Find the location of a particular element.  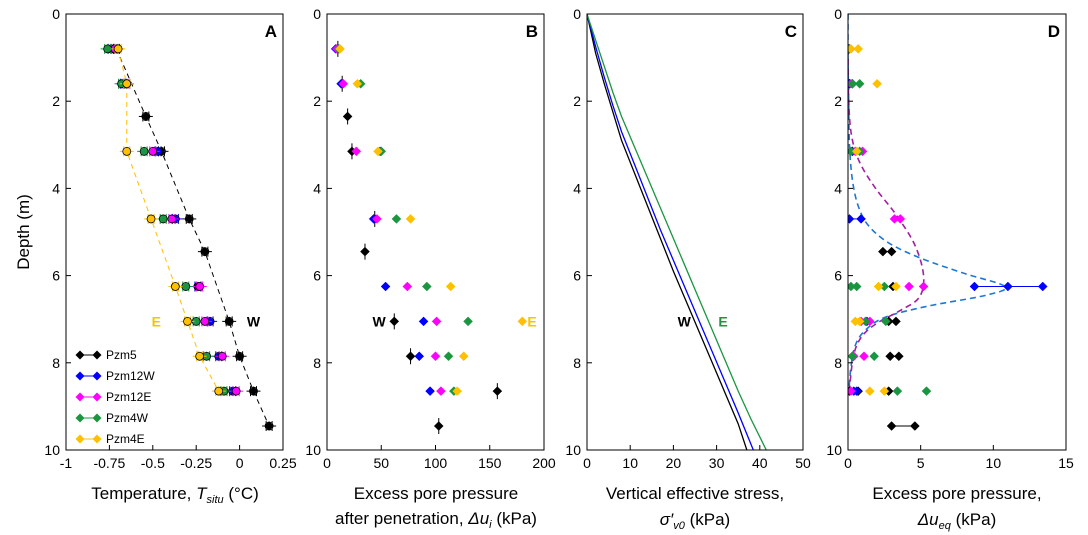

legend-label: Pzm4W is located at coordinates (127, 418).